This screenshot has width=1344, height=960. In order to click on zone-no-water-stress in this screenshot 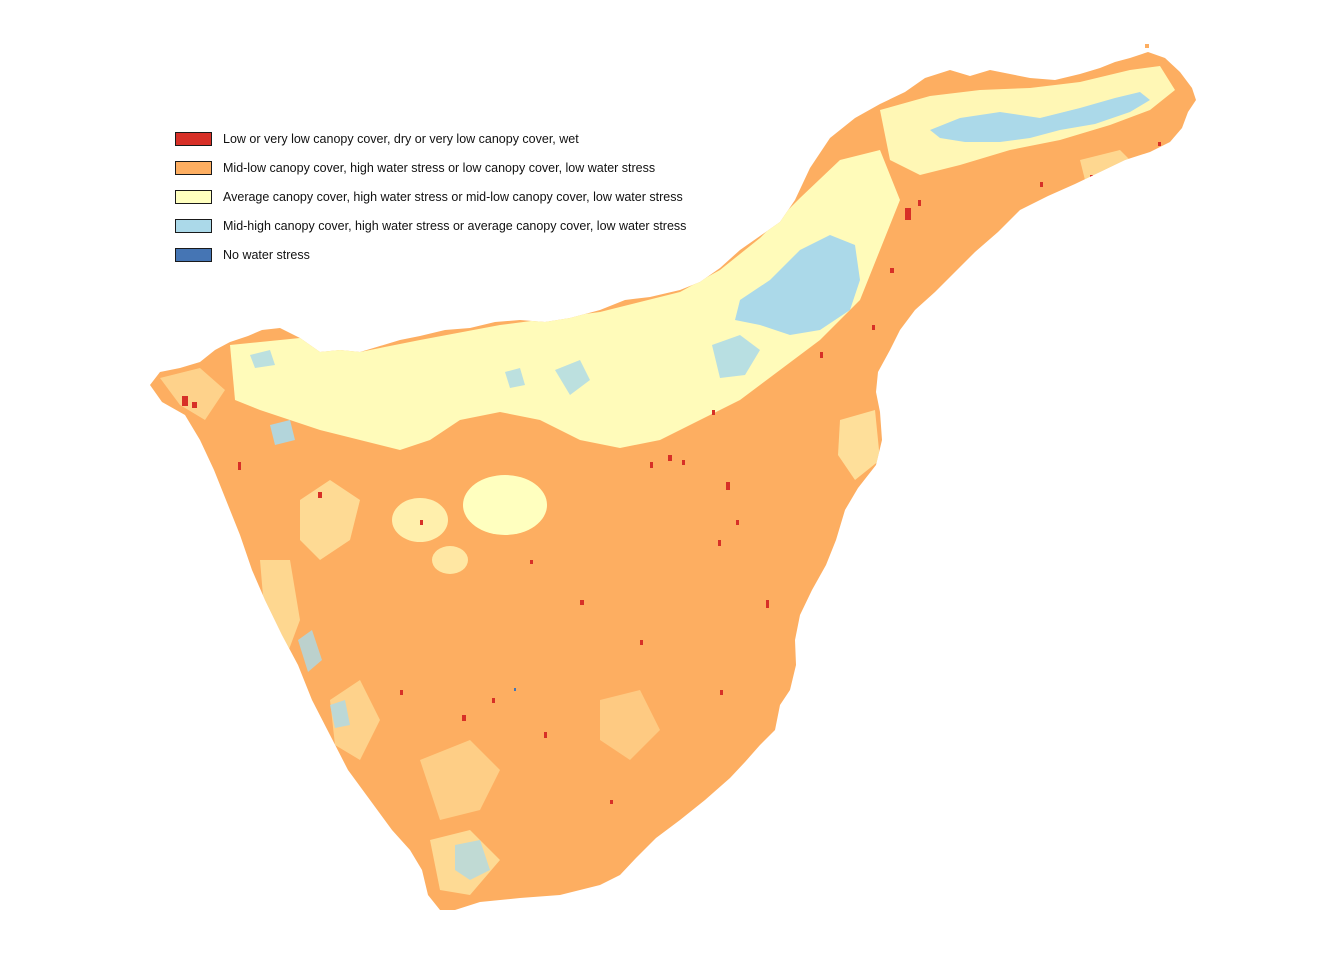, I will do `click(515, 689)`.